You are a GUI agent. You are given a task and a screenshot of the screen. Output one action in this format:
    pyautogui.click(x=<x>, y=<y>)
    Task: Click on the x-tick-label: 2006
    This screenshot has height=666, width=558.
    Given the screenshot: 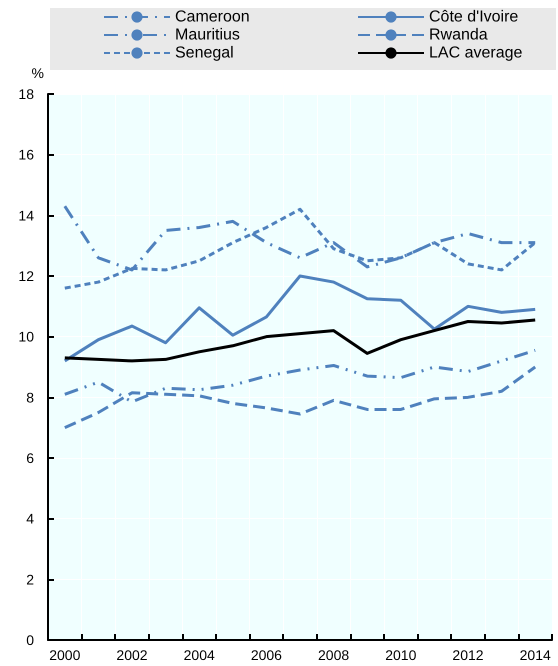 What is the action you would take?
    pyautogui.click(x=266, y=655)
    